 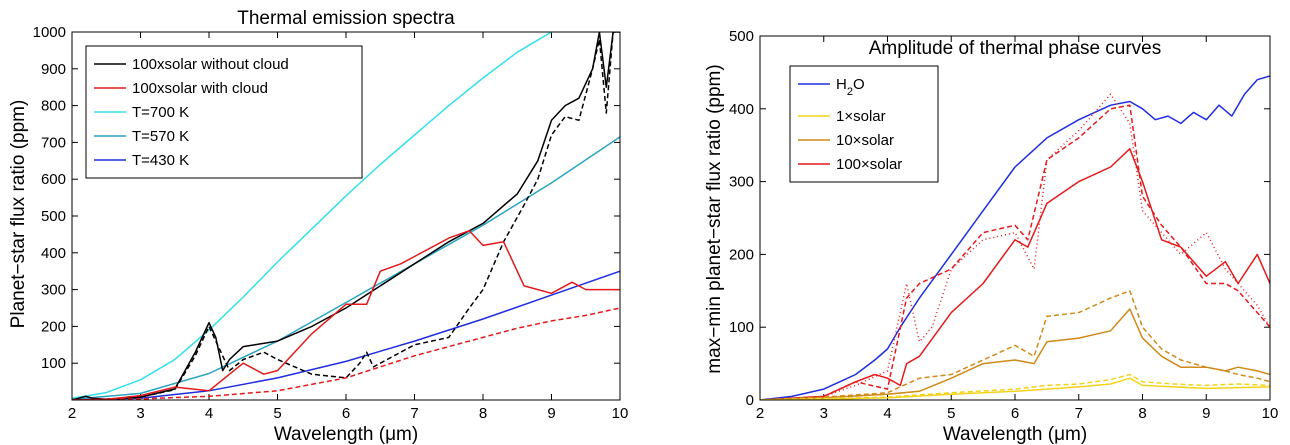 What do you see at coordinates (53, 142) in the screenshot?
I see `y-tick-label: 700` at bounding box center [53, 142].